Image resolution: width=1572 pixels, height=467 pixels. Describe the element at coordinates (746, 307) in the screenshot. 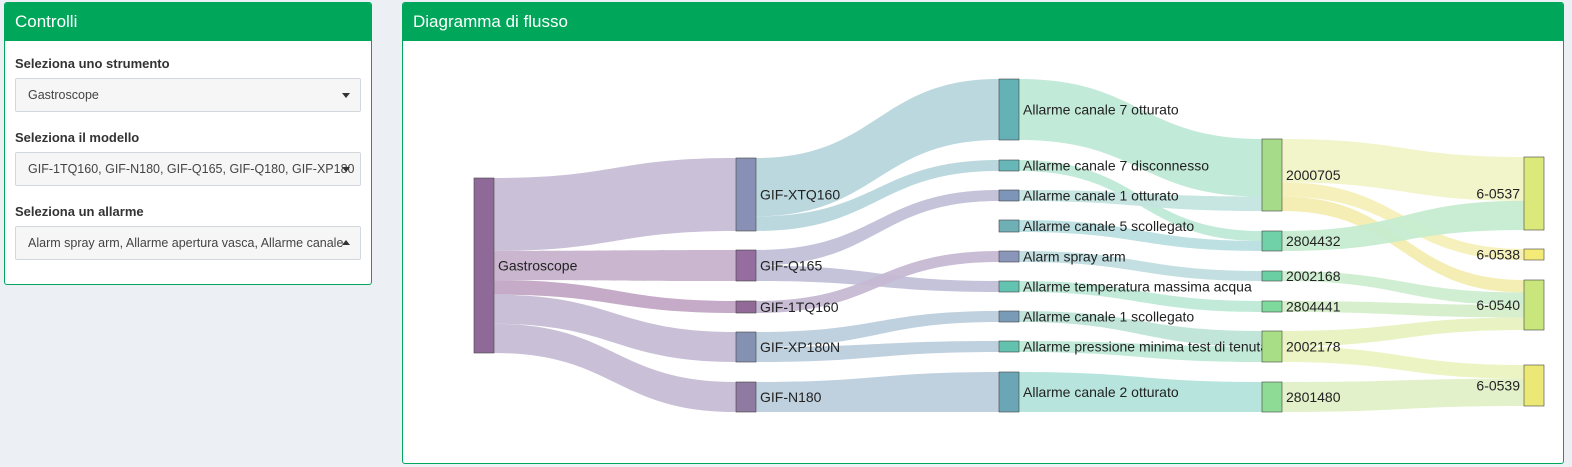

I see `sankey-node-1tq160` at that location.